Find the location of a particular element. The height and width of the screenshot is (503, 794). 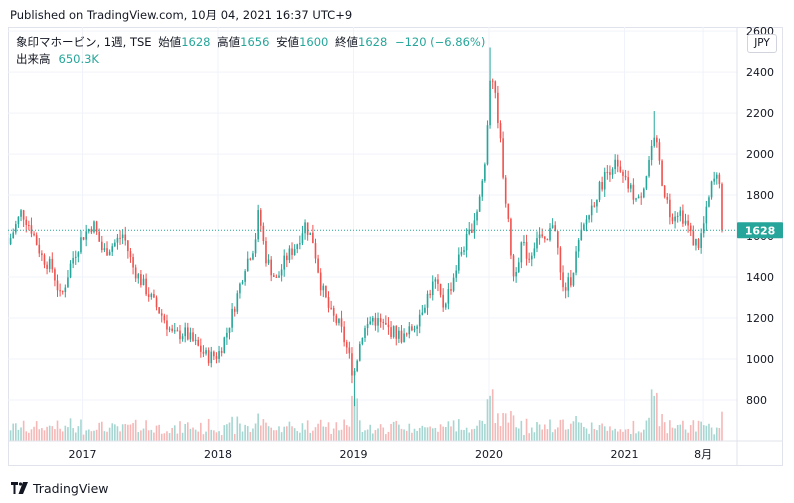

x-tick-label: 2018 is located at coordinates (218, 454).